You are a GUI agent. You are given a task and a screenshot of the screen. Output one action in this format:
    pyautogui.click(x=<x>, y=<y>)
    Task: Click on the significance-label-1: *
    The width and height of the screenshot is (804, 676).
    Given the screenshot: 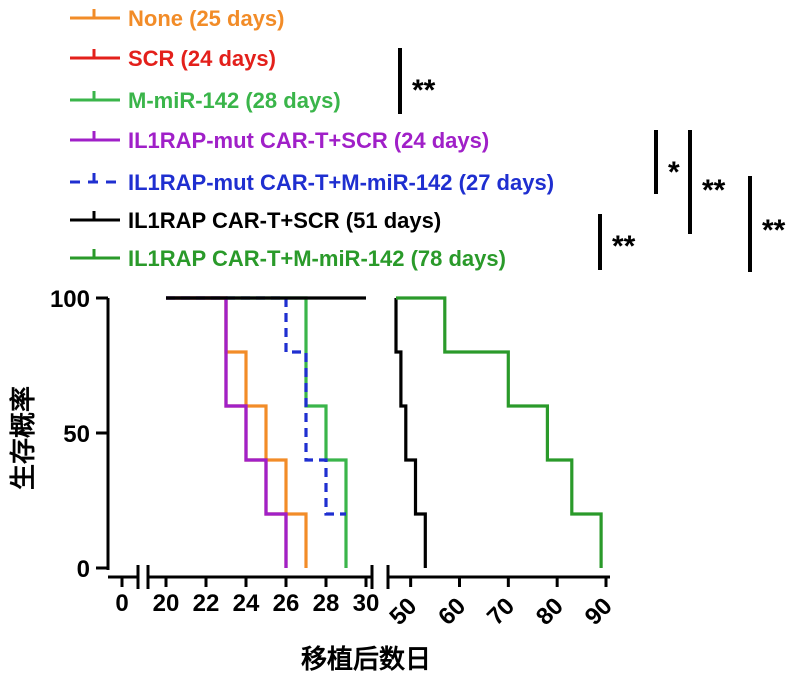 What is the action you would take?
    pyautogui.click(x=674, y=172)
    